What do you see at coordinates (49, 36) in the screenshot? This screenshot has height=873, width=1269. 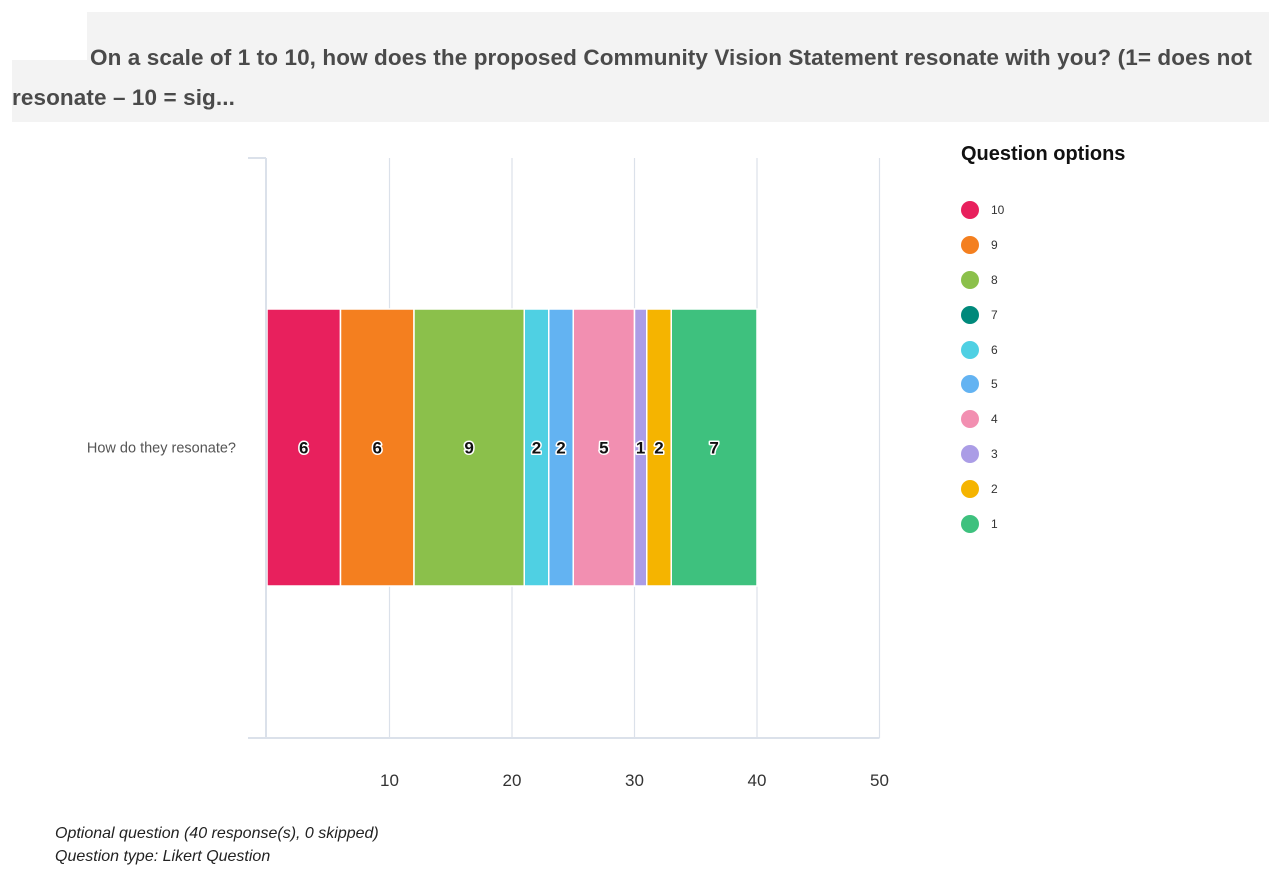 I see `header-notch` at bounding box center [49, 36].